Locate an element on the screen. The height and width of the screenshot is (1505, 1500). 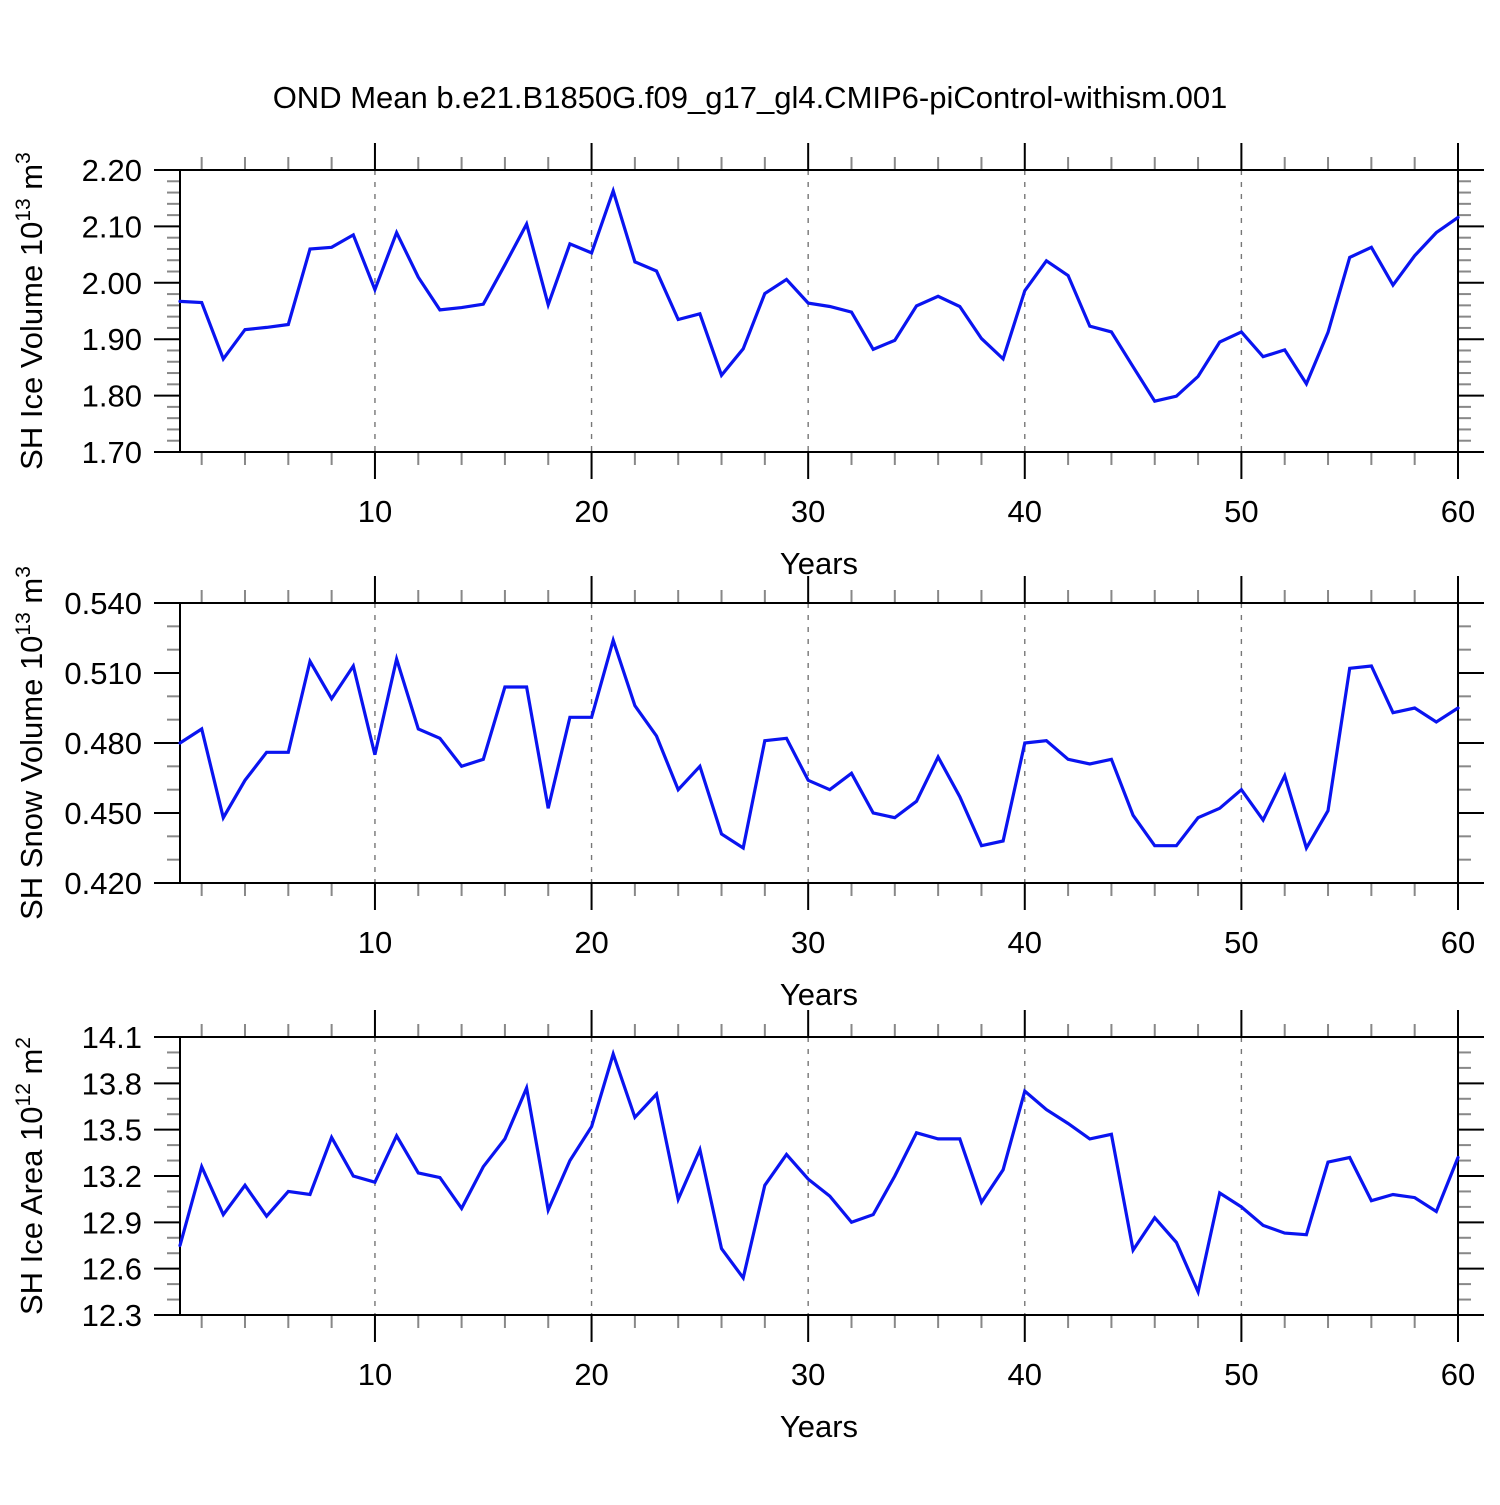
y-tick-label: 2.10 is located at coordinates (112, 226).